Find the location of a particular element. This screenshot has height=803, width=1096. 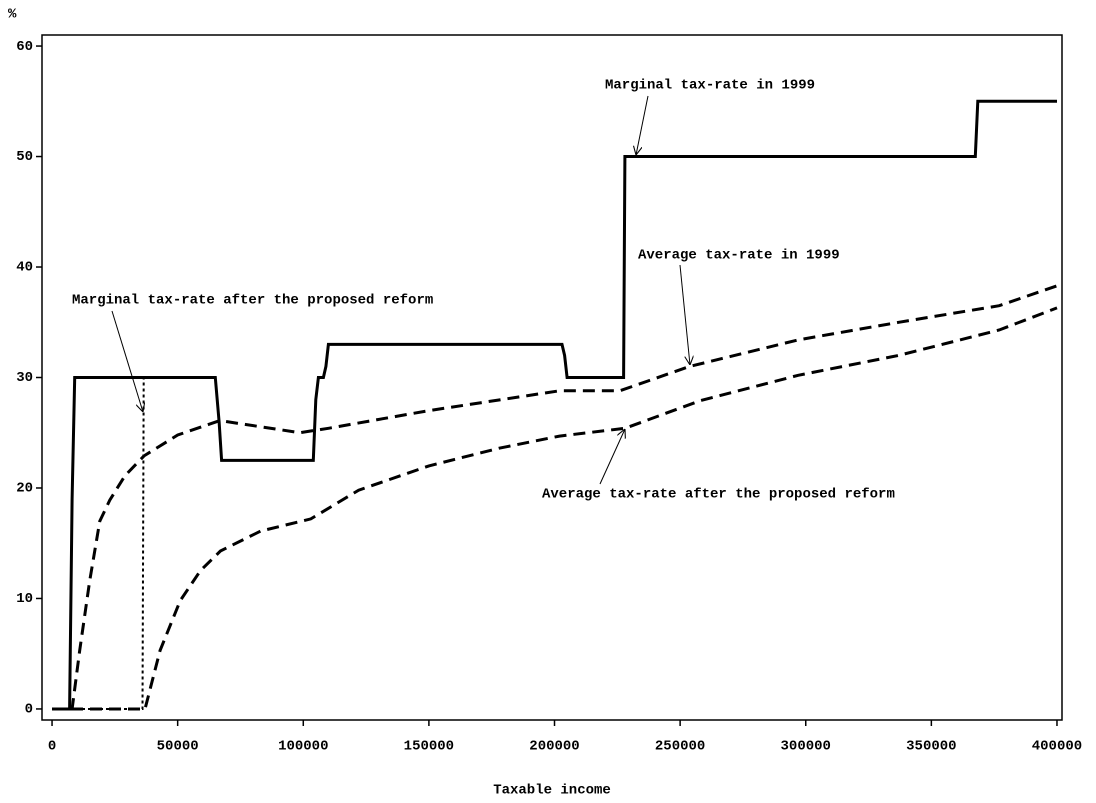

x-tick-label: 300000 is located at coordinates (806, 747).